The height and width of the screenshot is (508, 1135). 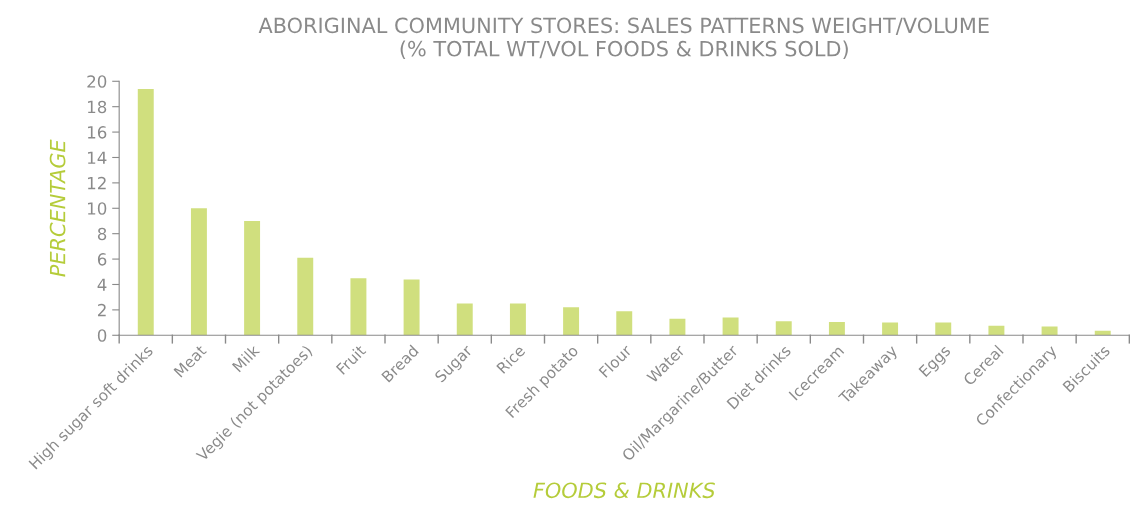 I want to click on y-tick-label: 16, so click(x=97, y=132).